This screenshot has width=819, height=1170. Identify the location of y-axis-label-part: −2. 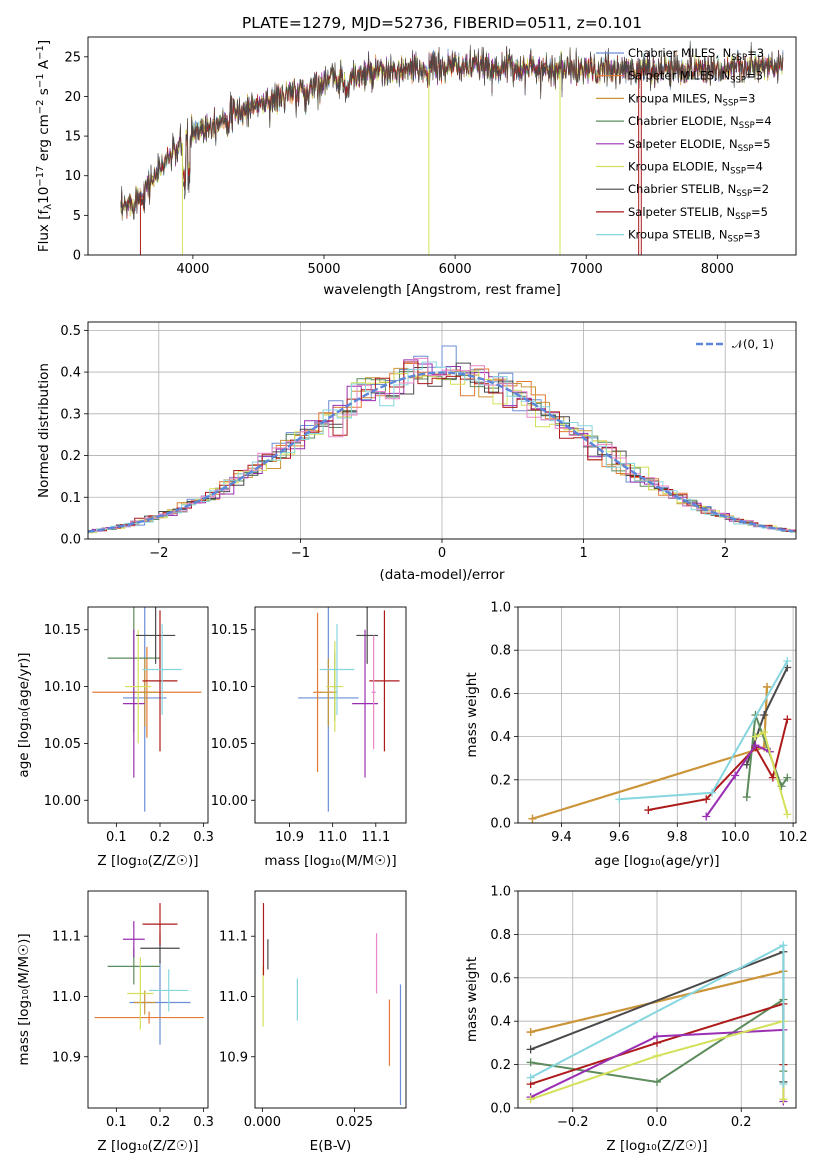
(40, 106).